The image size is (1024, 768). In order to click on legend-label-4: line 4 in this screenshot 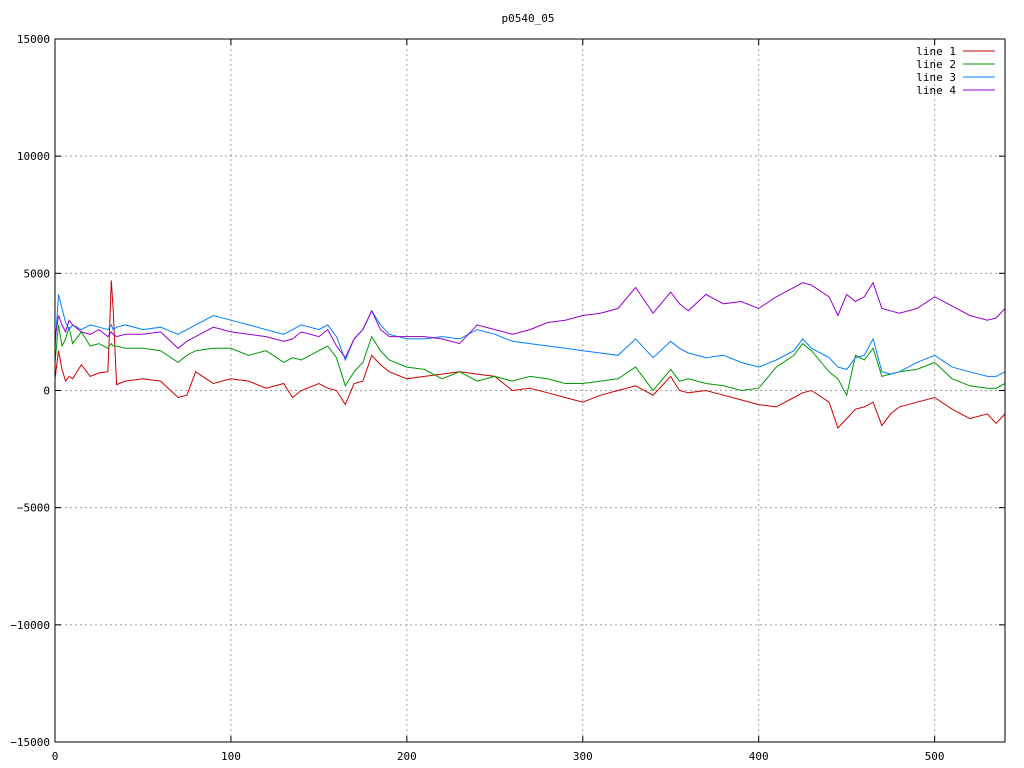, I will do `click(936, 90)`.